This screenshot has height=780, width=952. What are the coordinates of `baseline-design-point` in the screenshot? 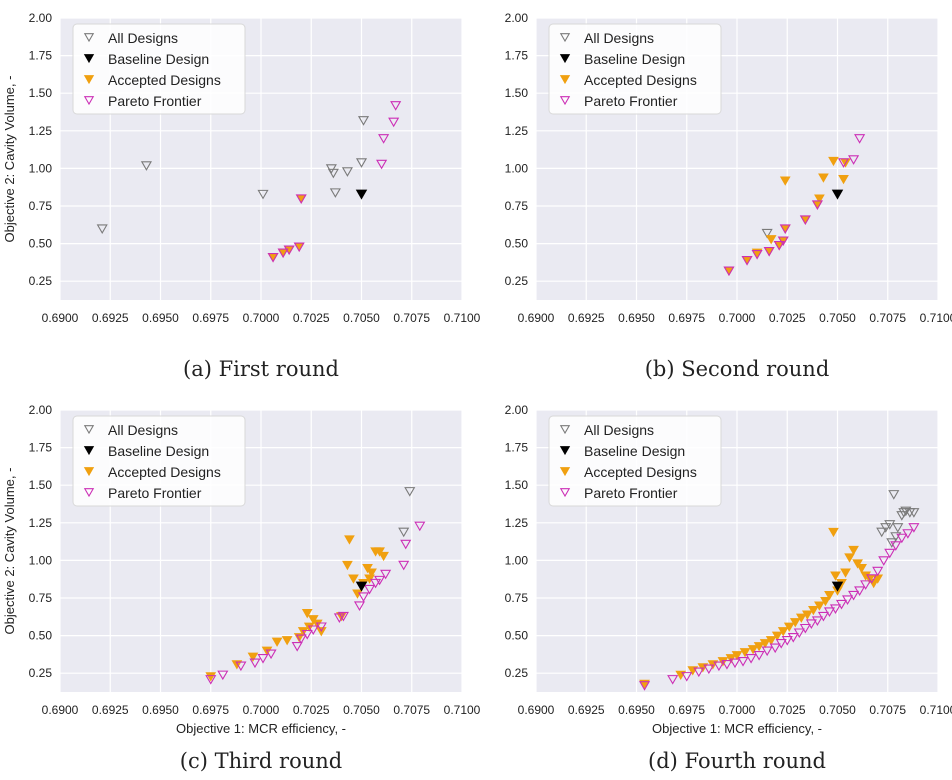 It's located at (361, 586).